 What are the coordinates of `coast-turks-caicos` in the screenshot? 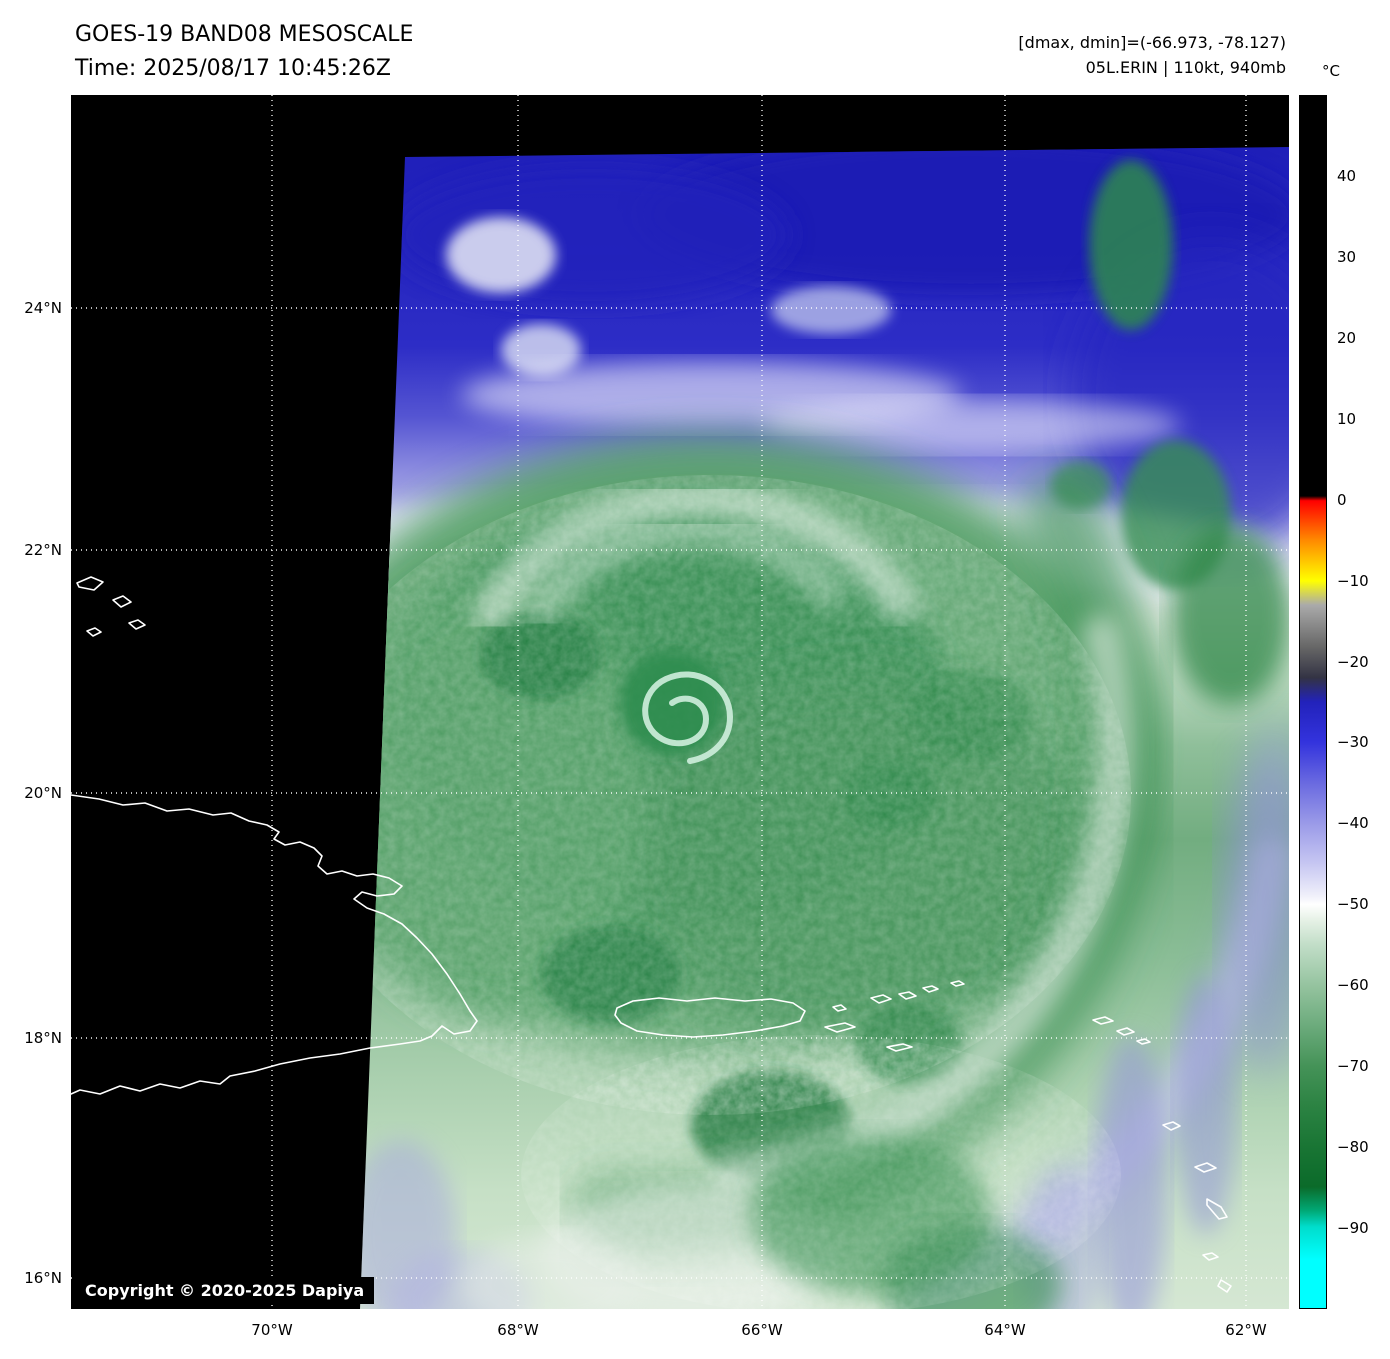 It's located at (111, 606).